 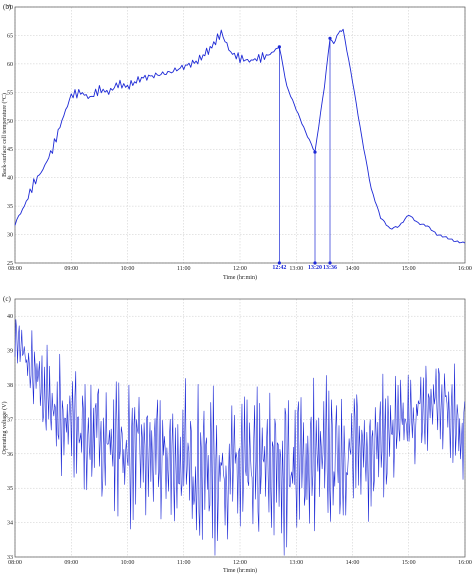 What do you see at coordinates (279, 268) in the screenshot?
I see `annotation-label: 12:42` at bounding box center [279, 268].